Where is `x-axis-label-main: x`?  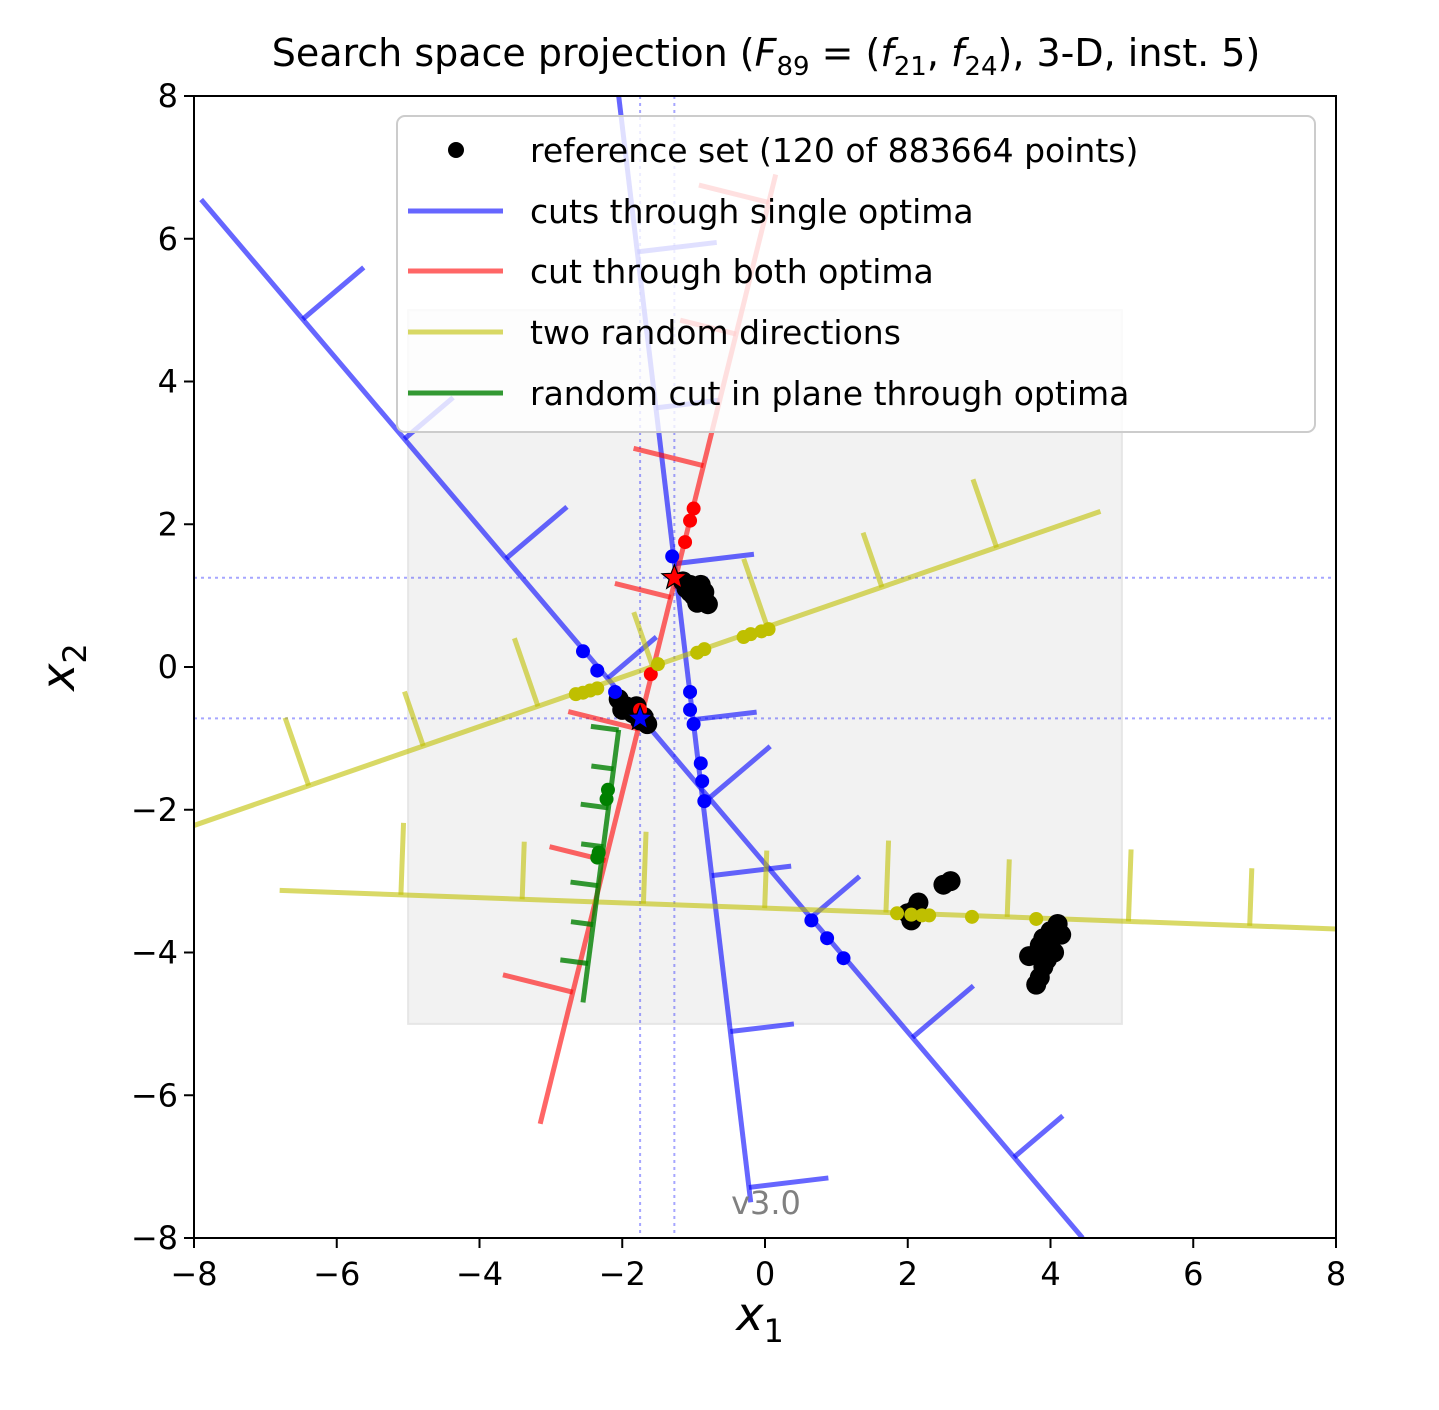
x-axis-label-main: x is located at coordinates (749, 1314).